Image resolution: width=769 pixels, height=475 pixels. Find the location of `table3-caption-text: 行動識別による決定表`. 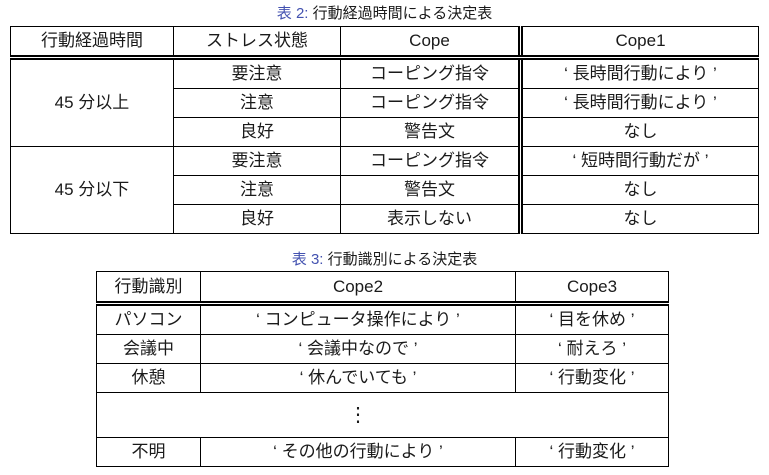

table3-caption-text: 行動識別による決定表 is located at coordinates (402, 259).